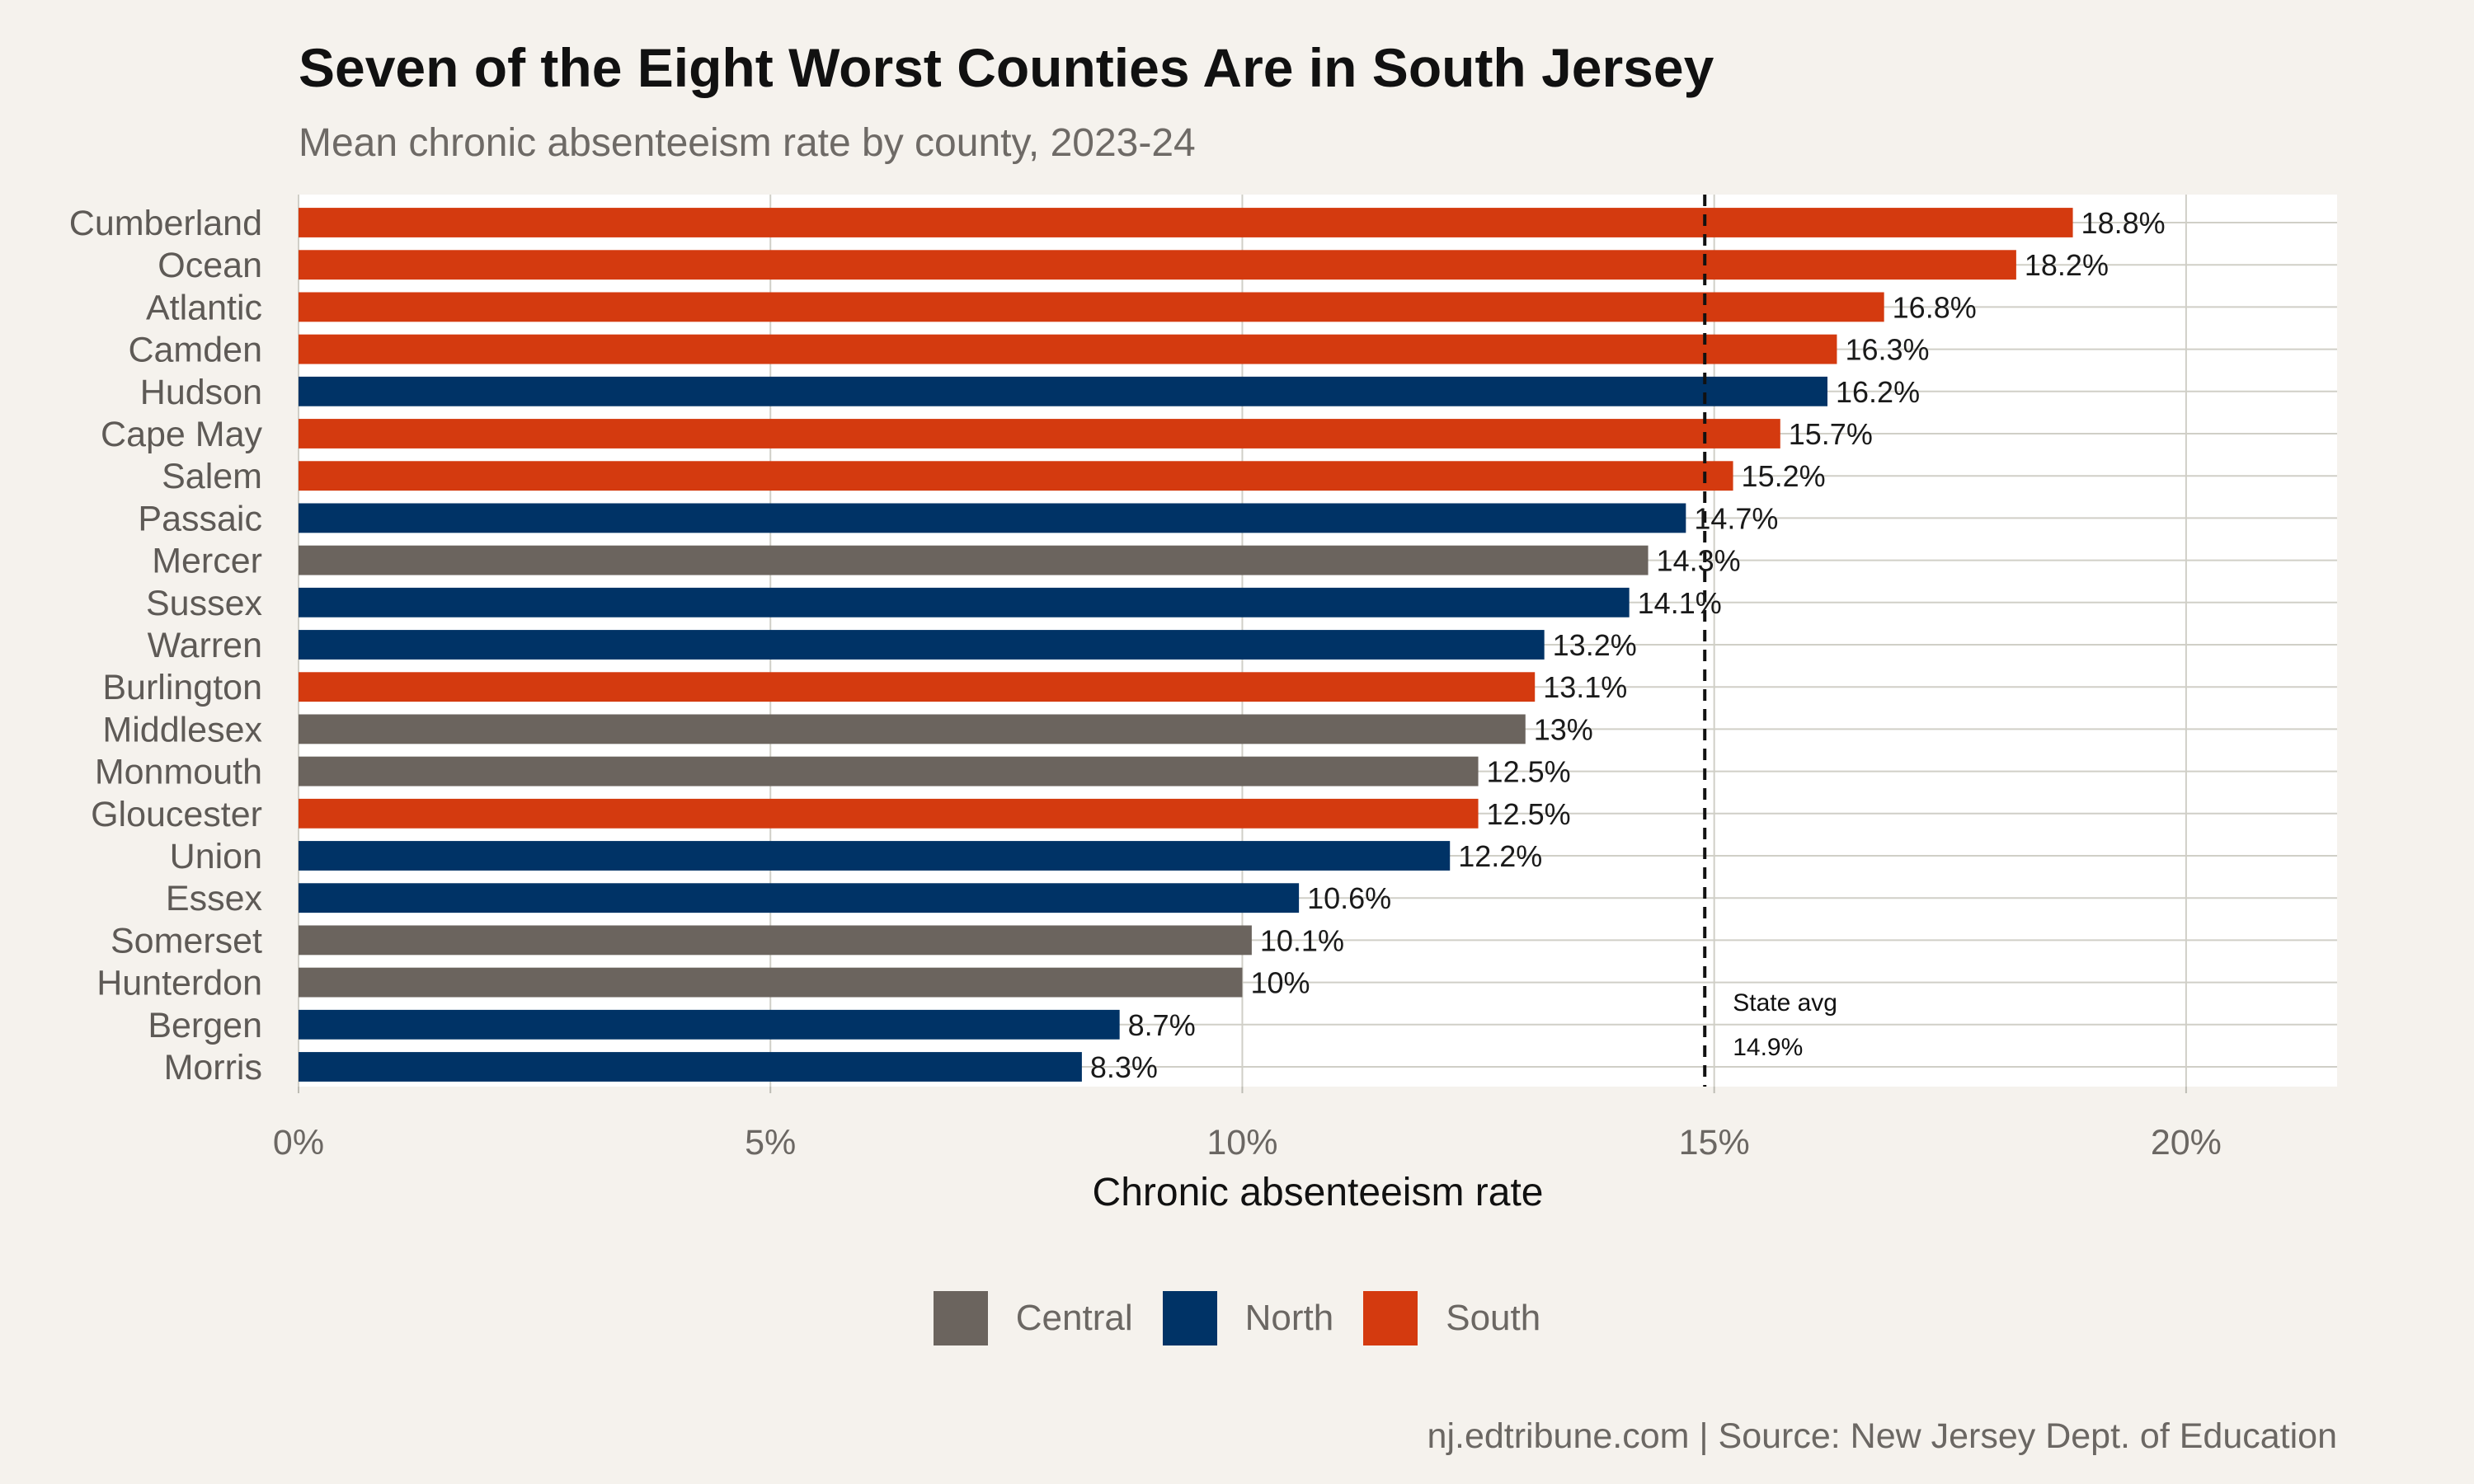 Image resolution: width=2474 pixels, height=1484 pixels. Describe the element at coordinates (165, 223) in the screenshot. I see `county-label: Cumberland` at that location.